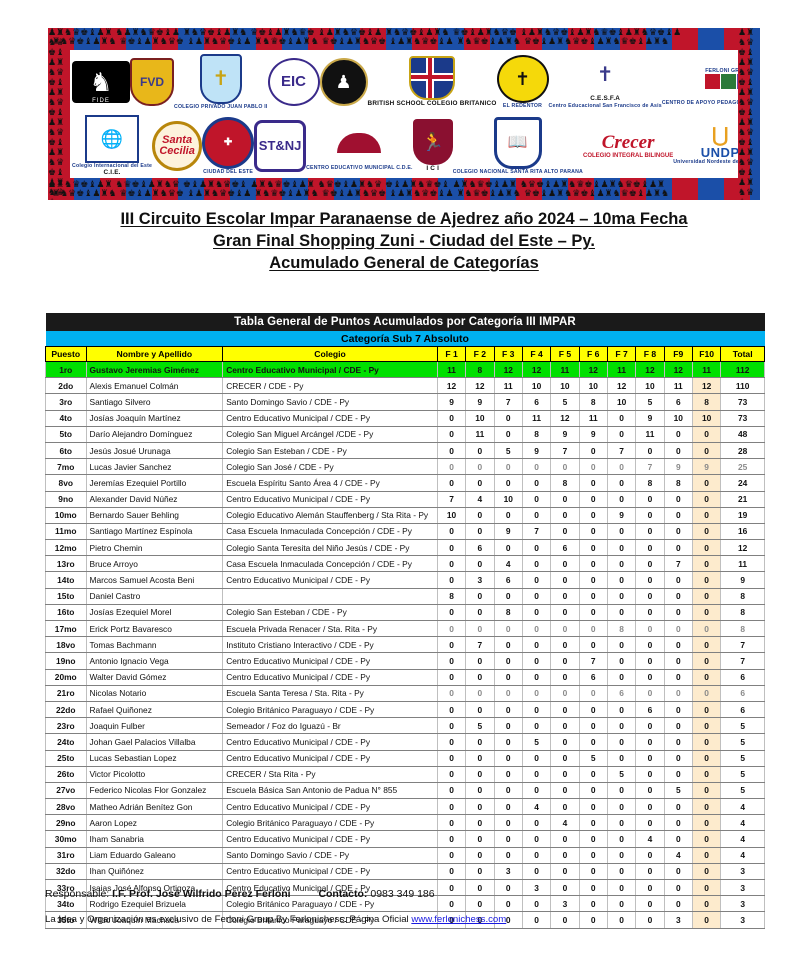  Describe the element at coordinates (536, 354) in the screenshot. I see `header-f4: F 4` at that location.